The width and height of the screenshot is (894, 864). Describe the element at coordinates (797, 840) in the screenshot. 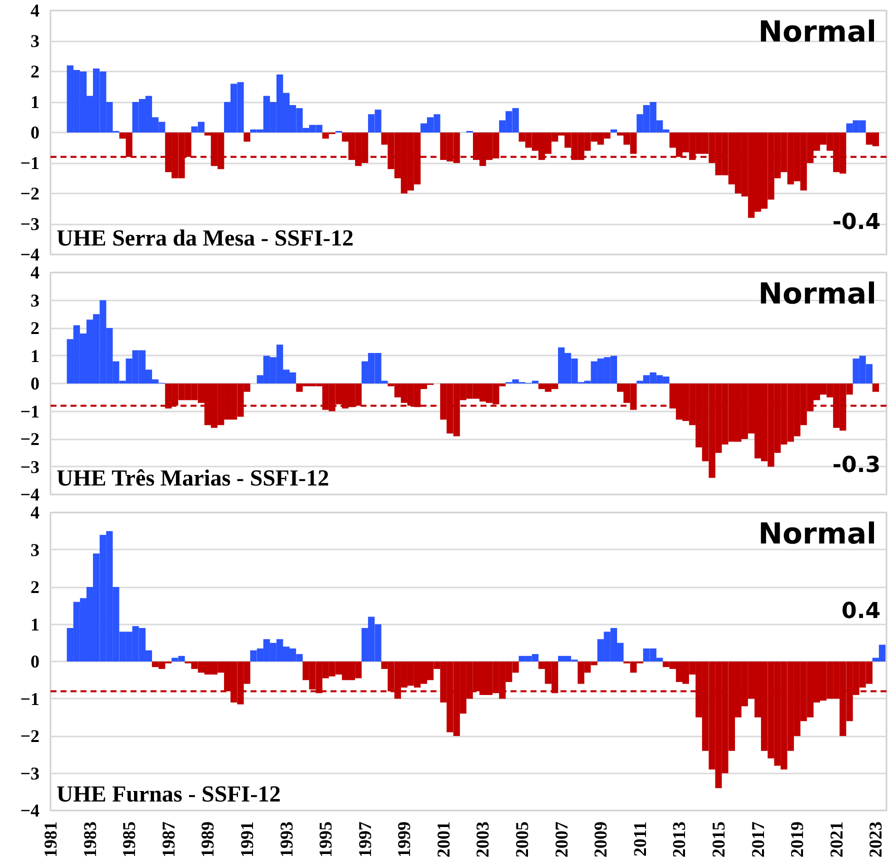

I see `x-tick-label: 2019` at that location.